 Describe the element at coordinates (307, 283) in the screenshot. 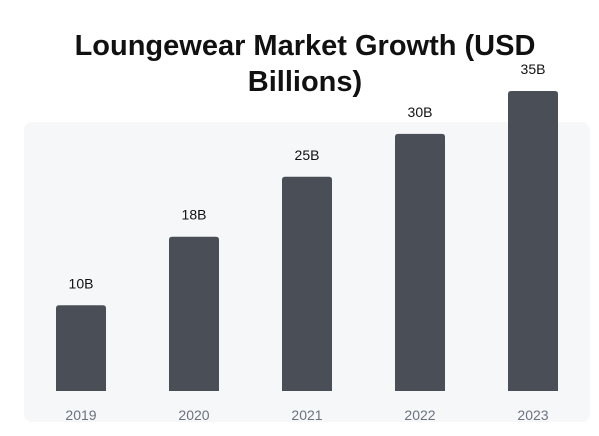

I see `bar-2021` at that location.